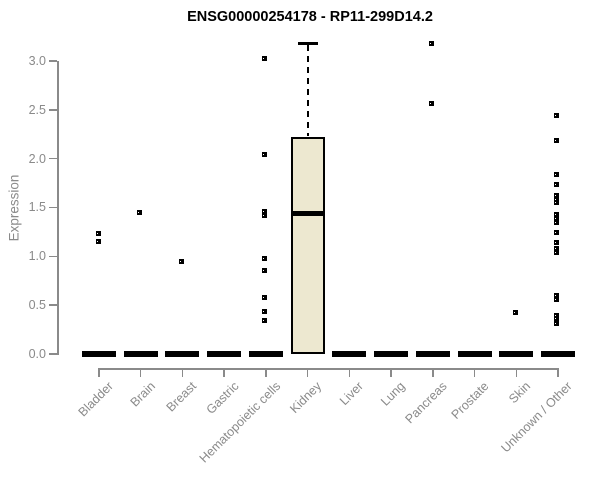 The image size is (600, 500). What do you see at coordinates (352, 394) in the screenshot?
I see `x-tick-label: Liver` at bounding box center [352, 394].